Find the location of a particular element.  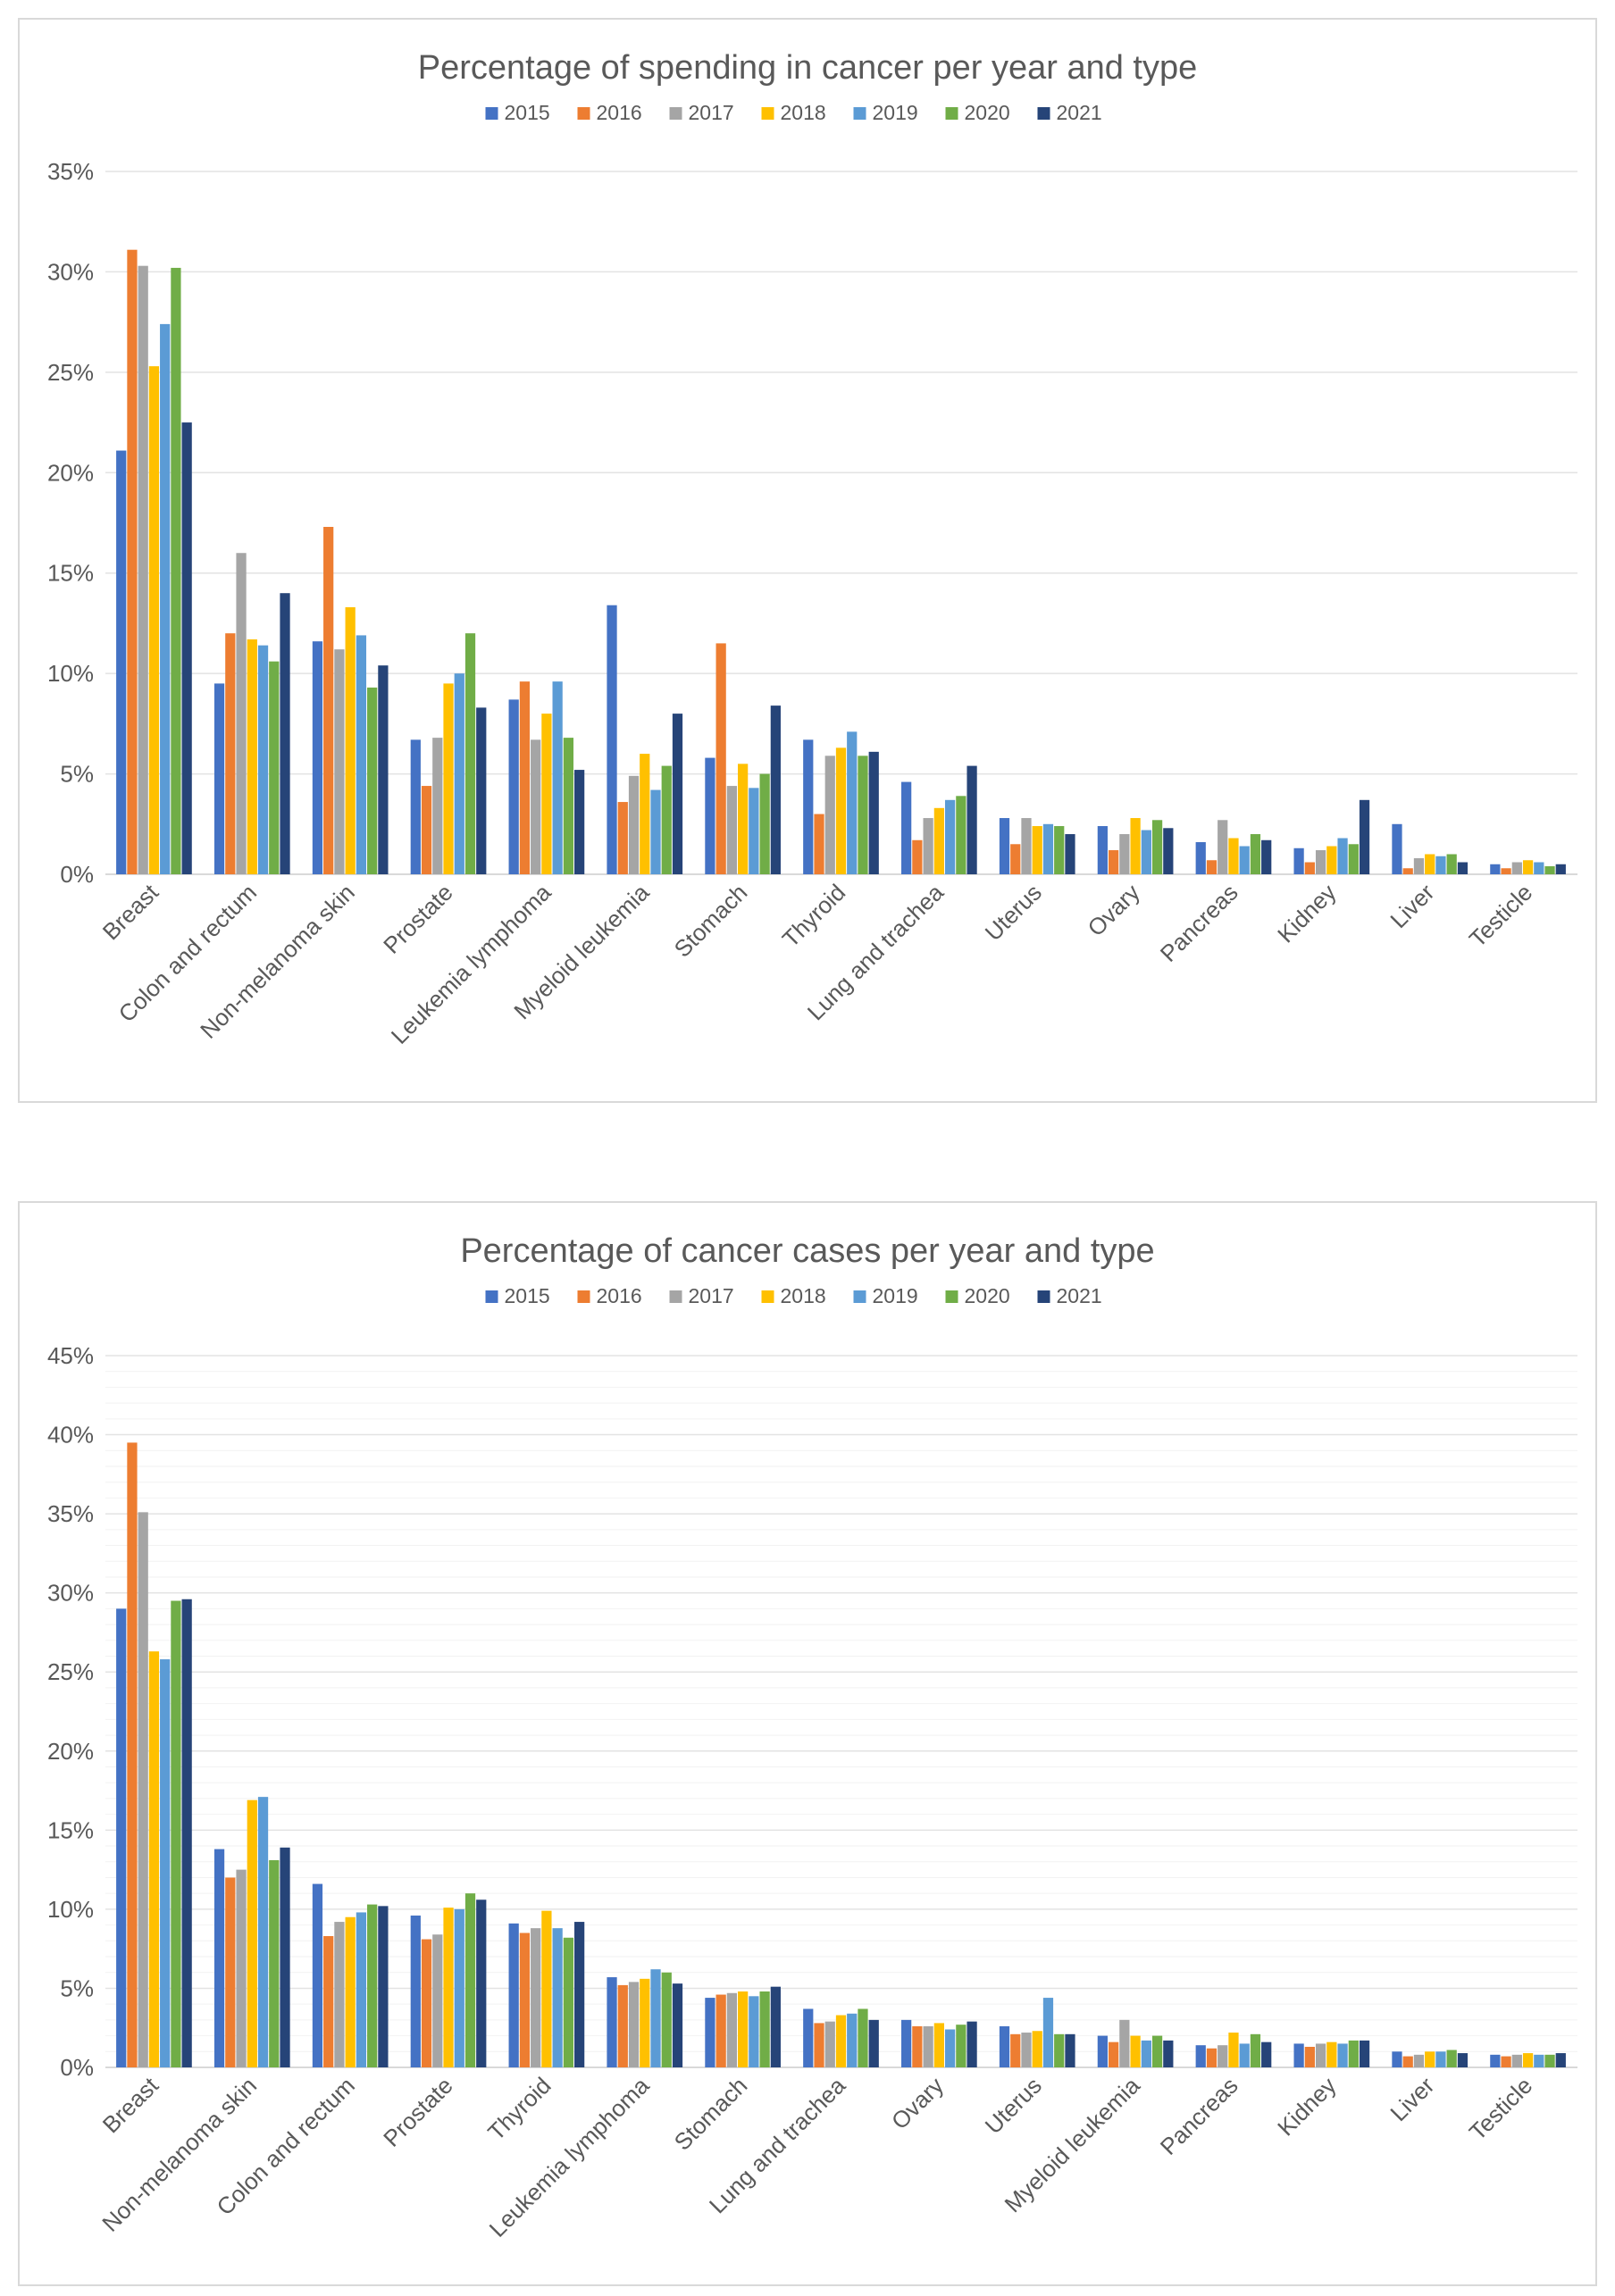

cases-bar-2015-ovary is located at coordinates (906, 2043).